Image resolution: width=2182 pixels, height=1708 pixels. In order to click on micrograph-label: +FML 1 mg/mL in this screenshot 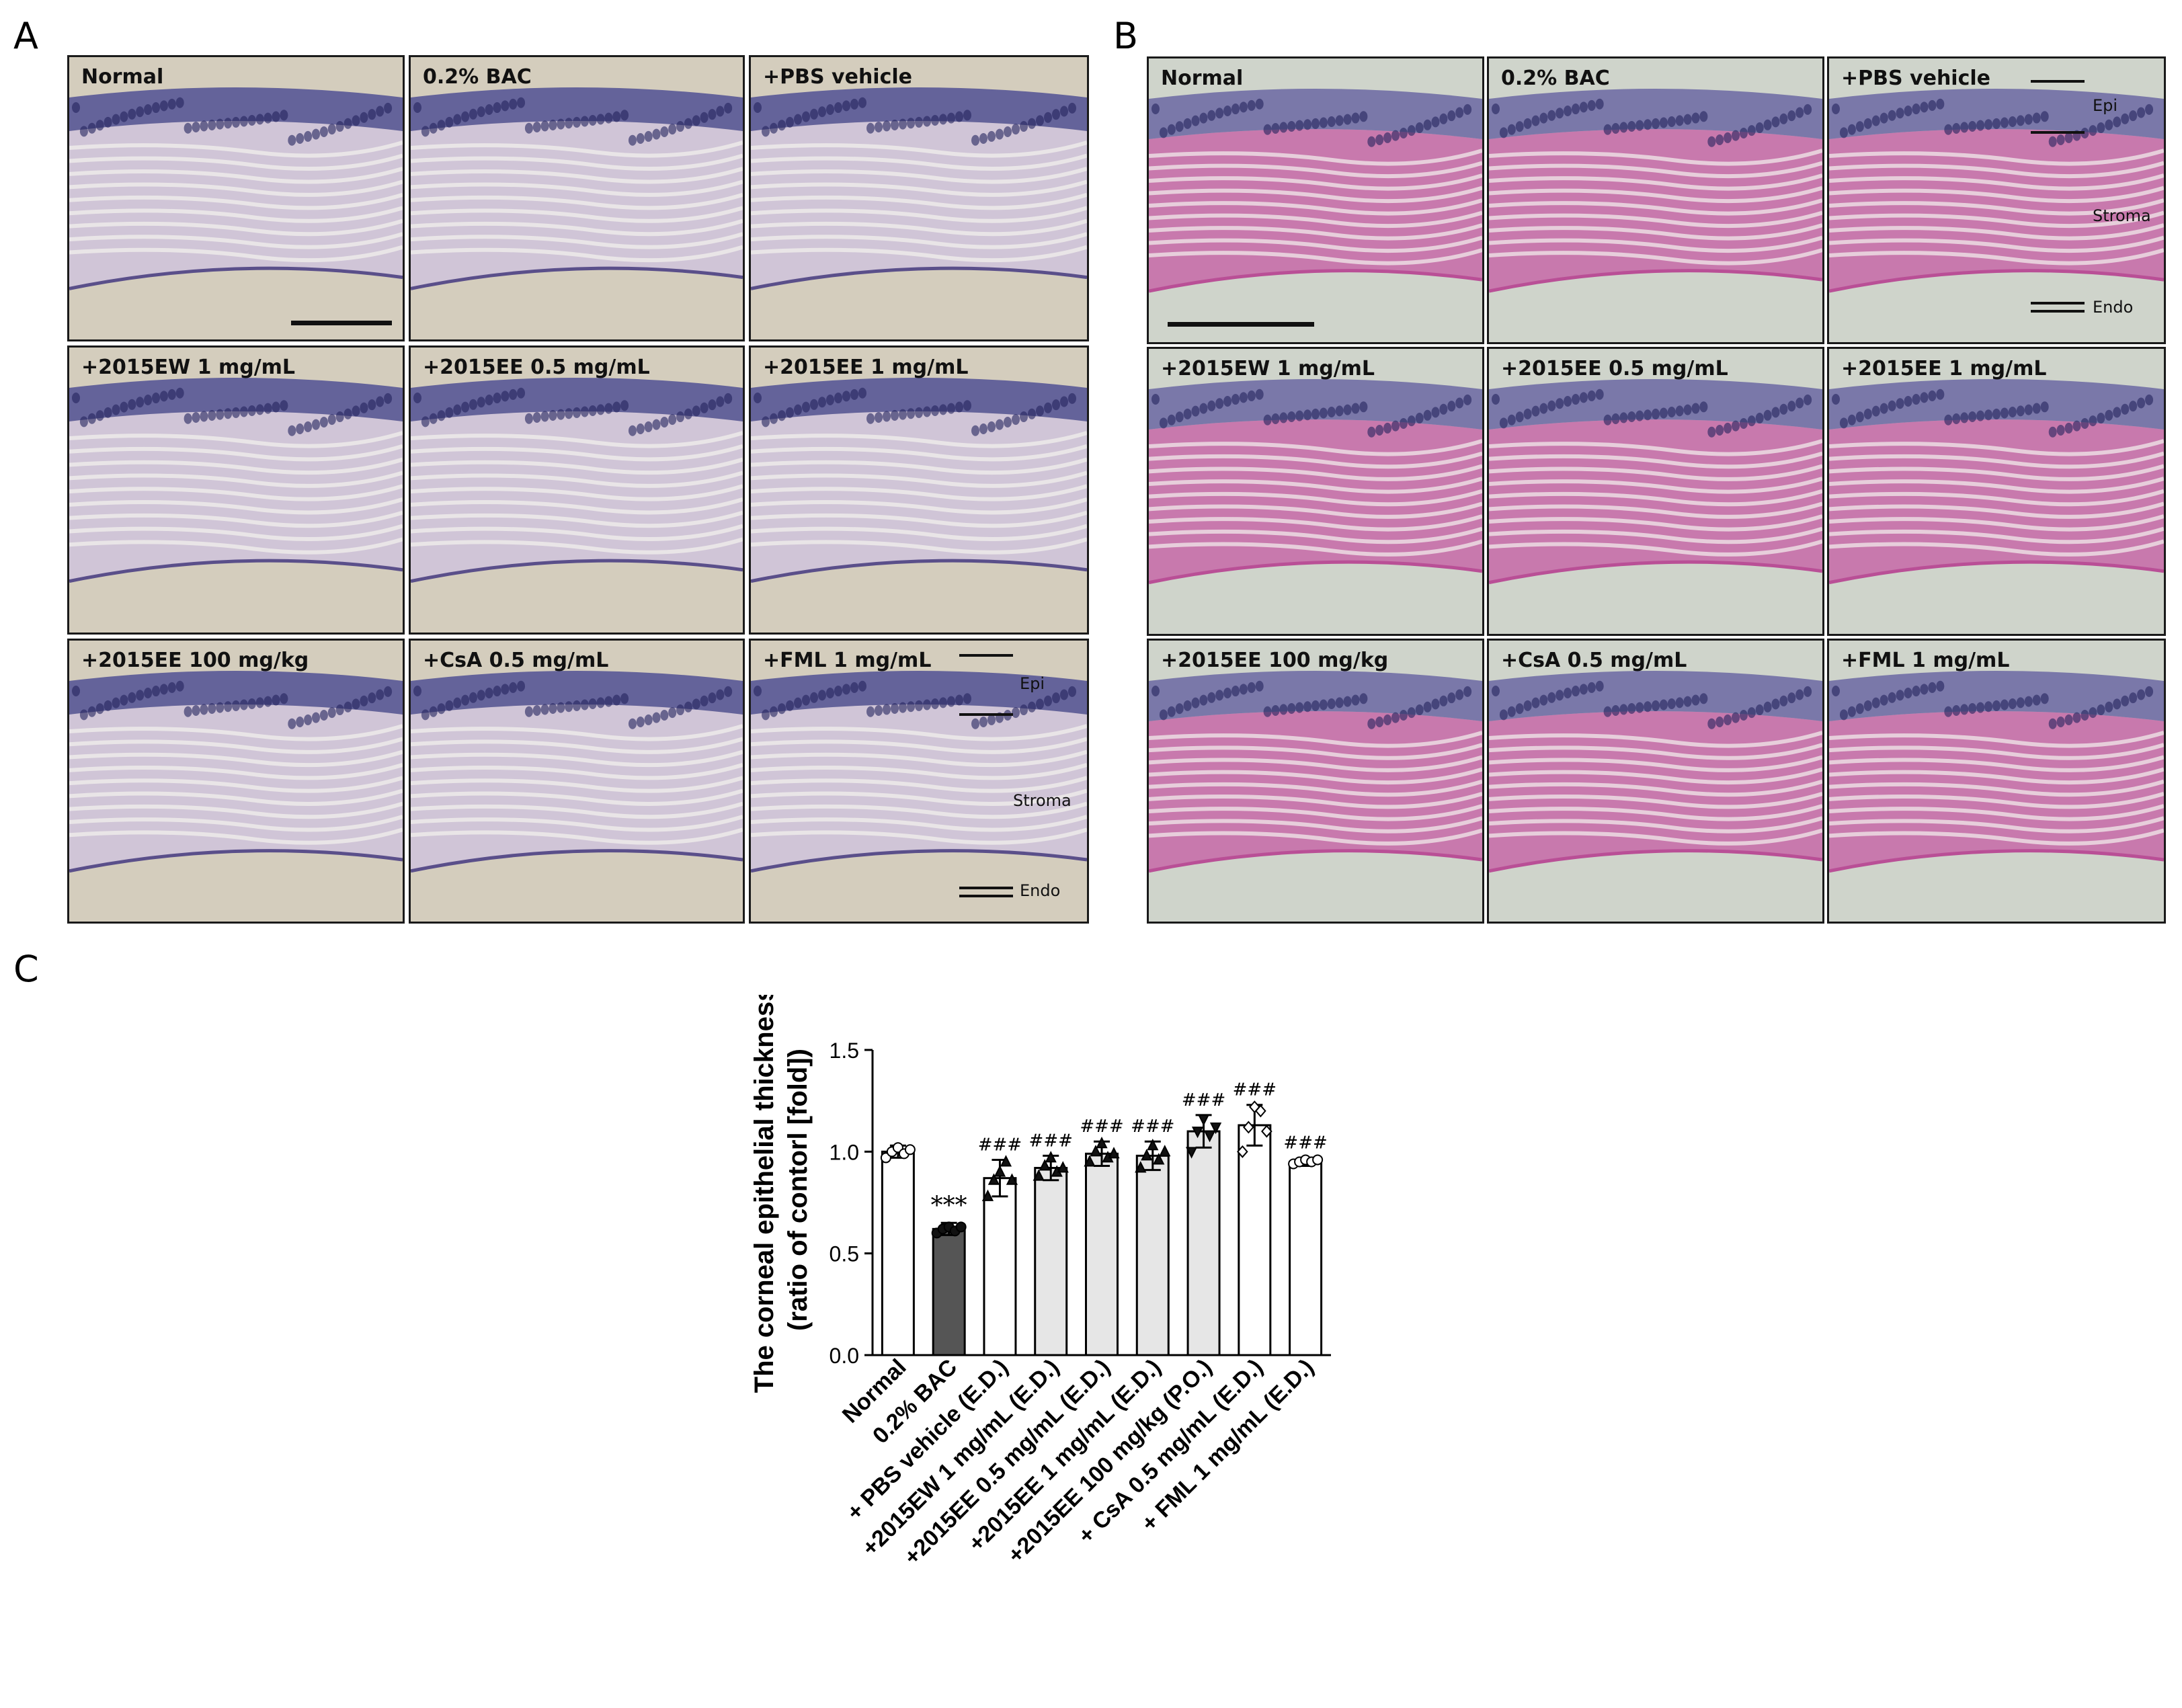, I will do `click(847, 660)`.